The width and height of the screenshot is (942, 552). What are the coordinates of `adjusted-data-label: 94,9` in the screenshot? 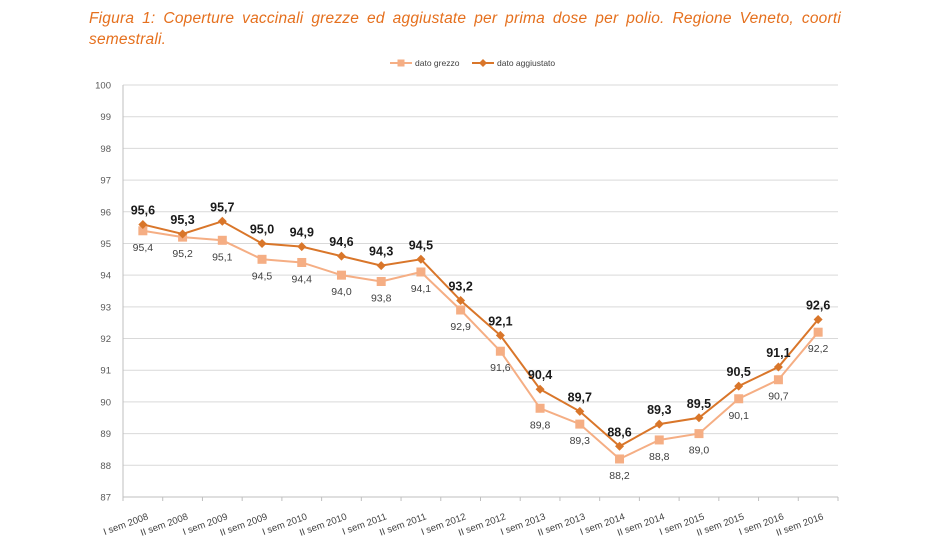 It's located at (302, 233).